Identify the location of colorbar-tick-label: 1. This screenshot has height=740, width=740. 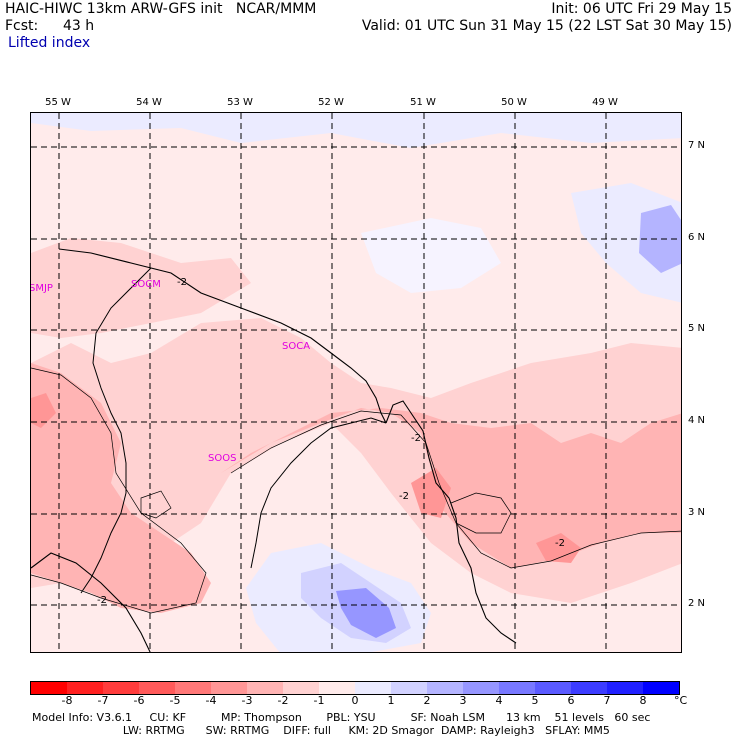
(391, 700).